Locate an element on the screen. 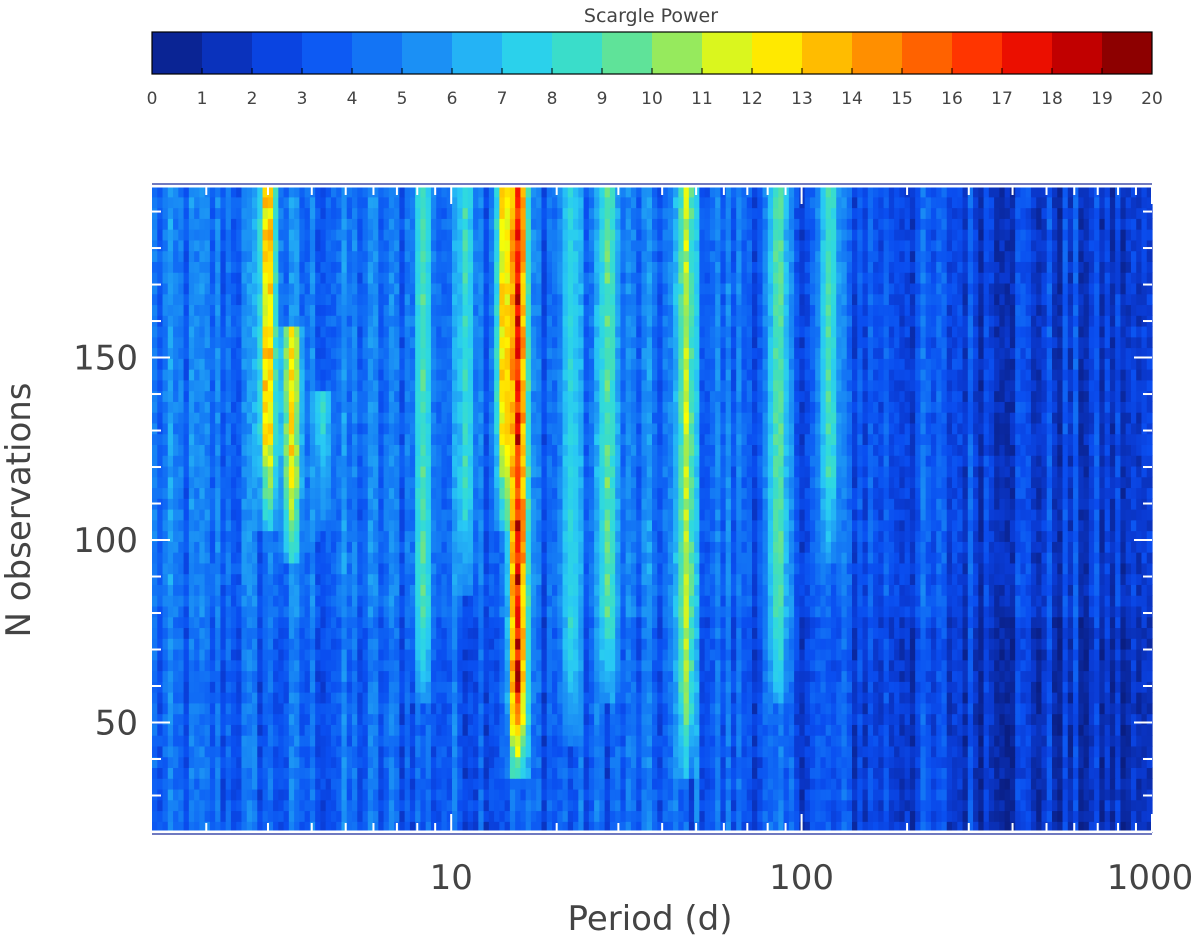 This screenshot has width=1200, height=949. colorbar-tick-label: 2 is located at coordinates (252, 99).